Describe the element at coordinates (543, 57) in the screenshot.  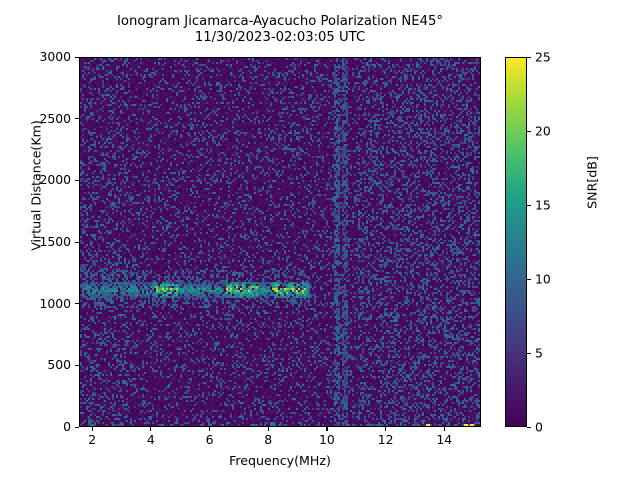
I see `colorbar-tick-label: 25` at that location.